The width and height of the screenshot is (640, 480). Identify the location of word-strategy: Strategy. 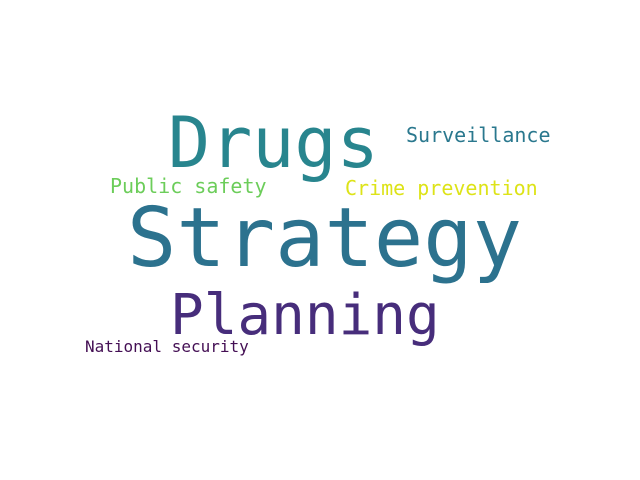
(324, 238).